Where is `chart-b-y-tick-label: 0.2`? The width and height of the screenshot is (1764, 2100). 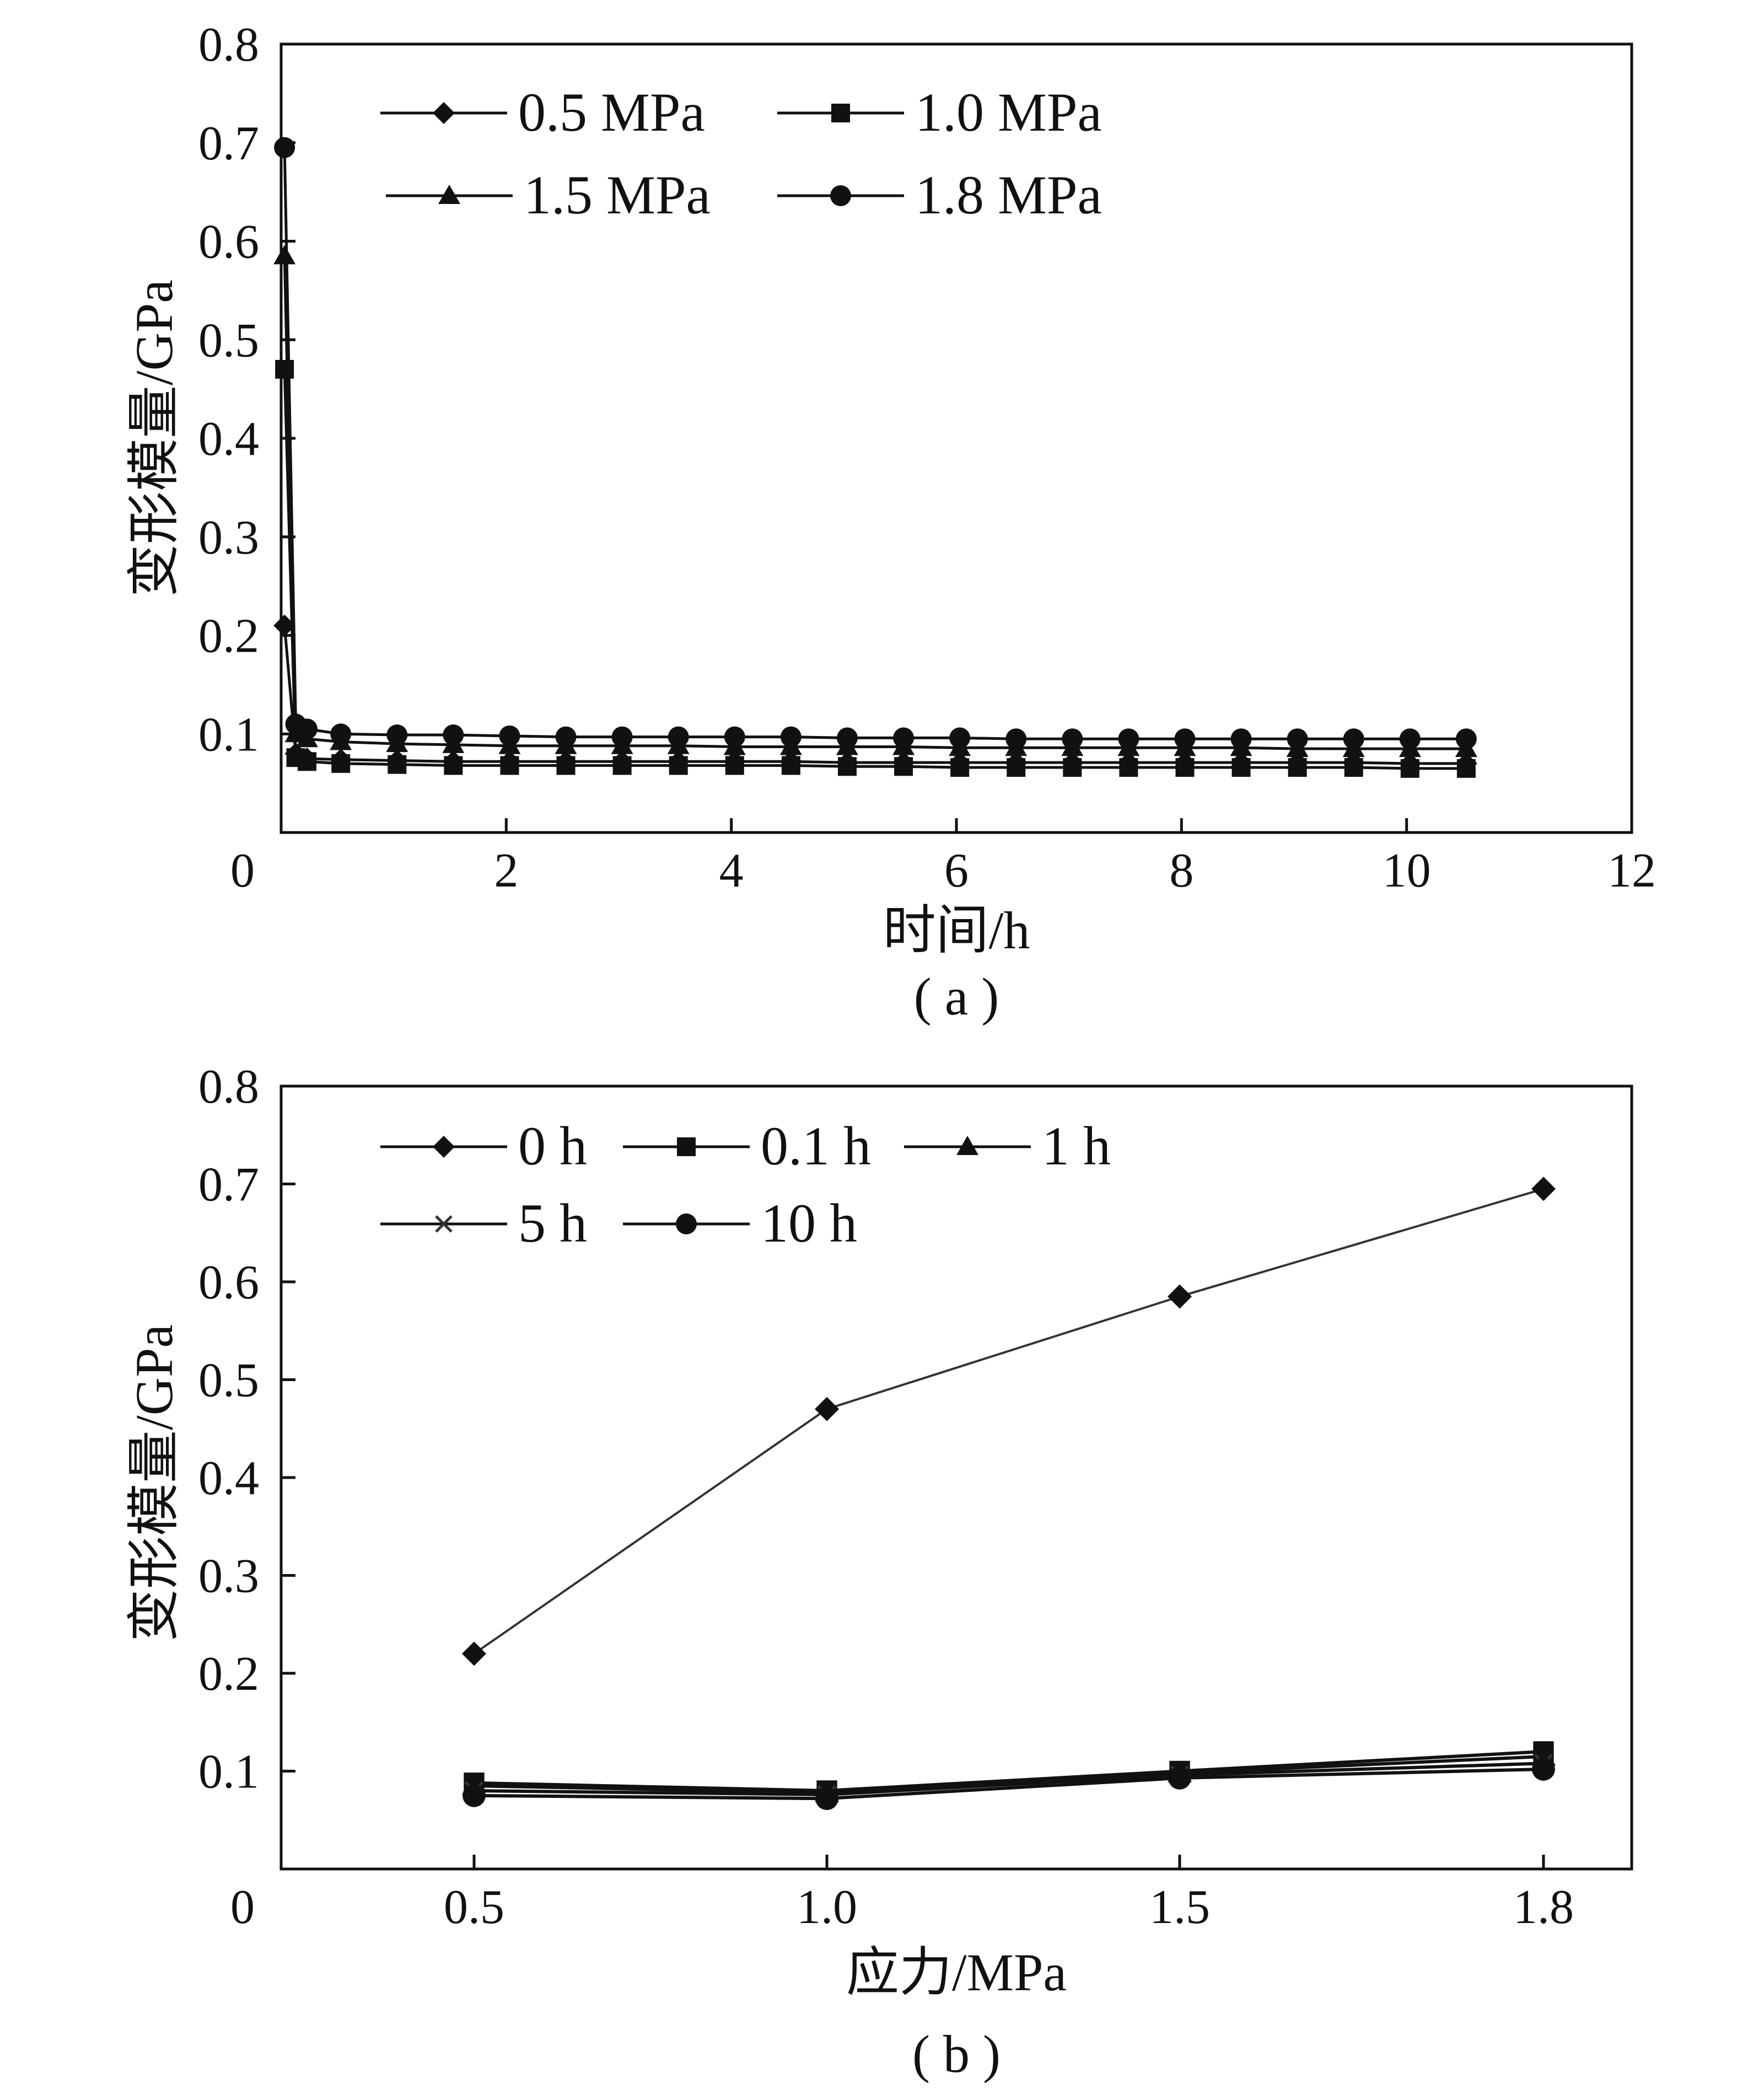
chart-b-y-tick-label: 0.2 is located at coordinates (228, 1674).